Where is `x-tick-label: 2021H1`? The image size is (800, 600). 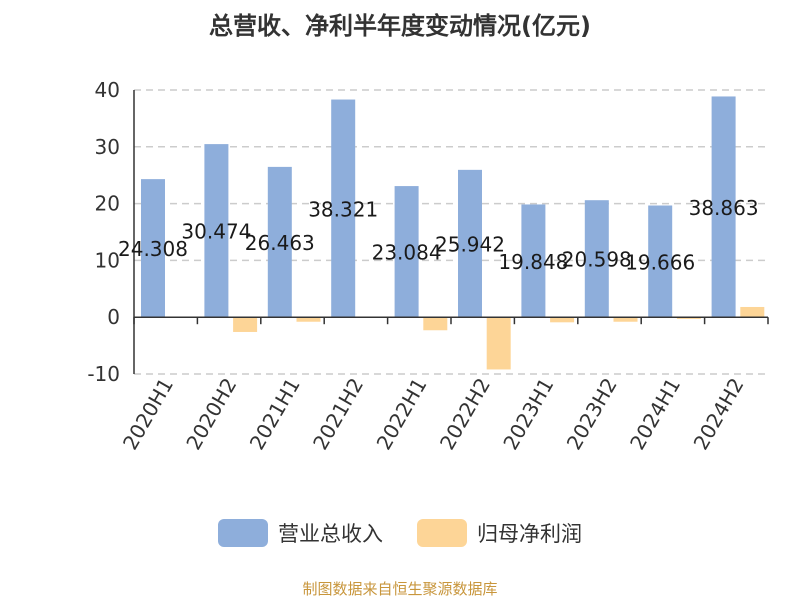
x-tick-label: 2021H1 is located at coordinates (275, 414).